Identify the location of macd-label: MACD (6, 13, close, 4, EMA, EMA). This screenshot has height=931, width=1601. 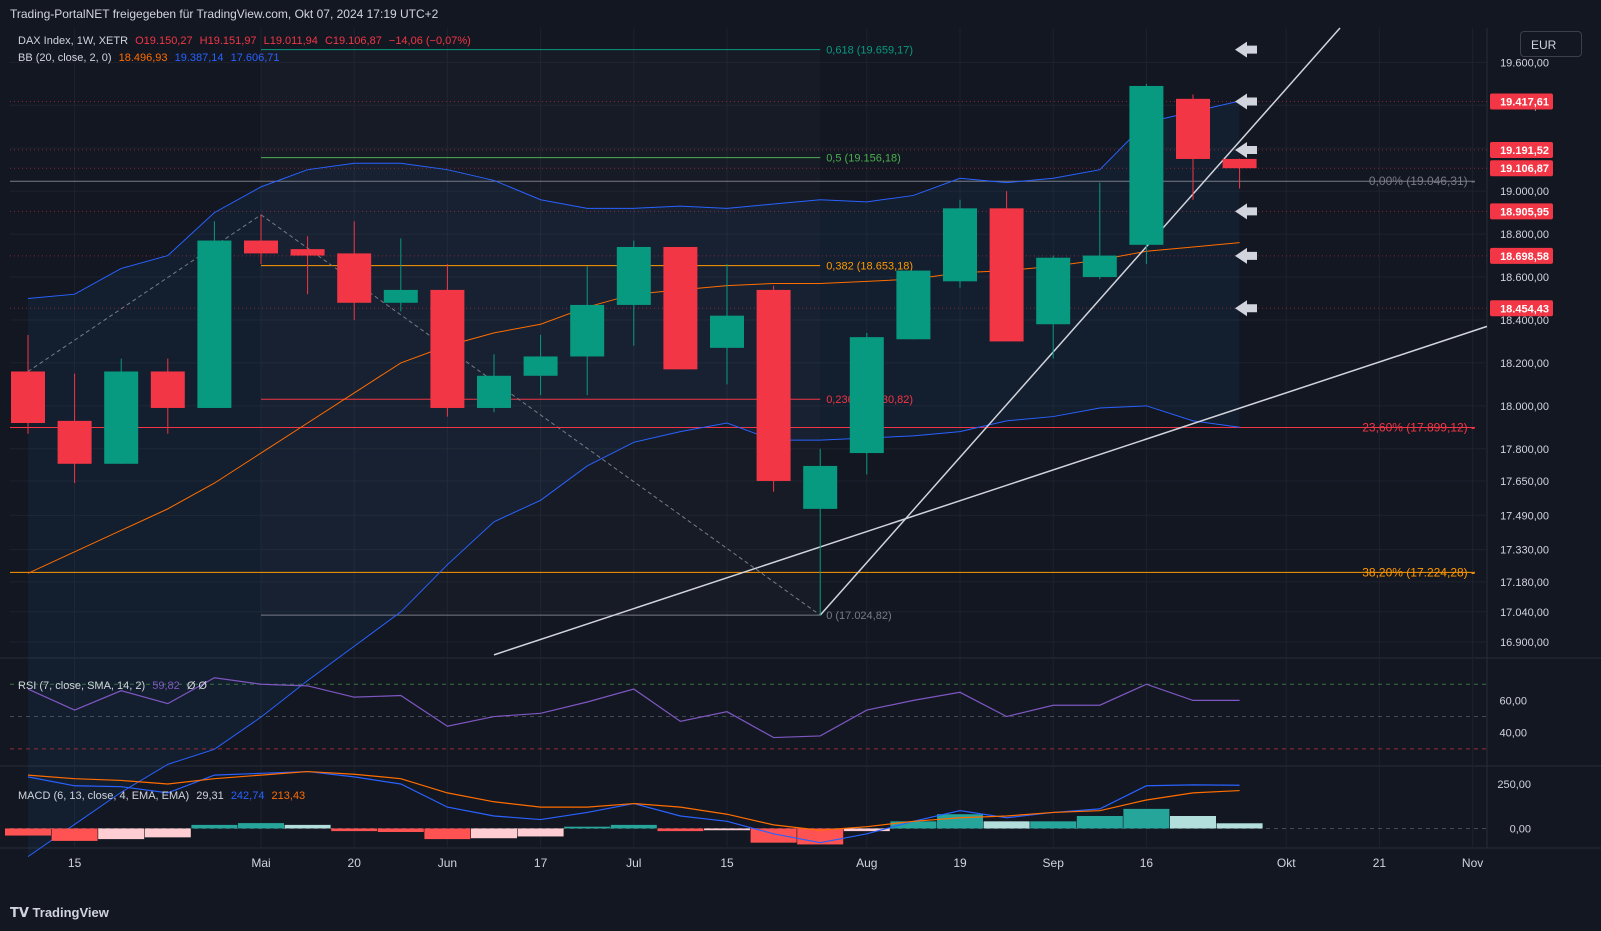
(104, 796).